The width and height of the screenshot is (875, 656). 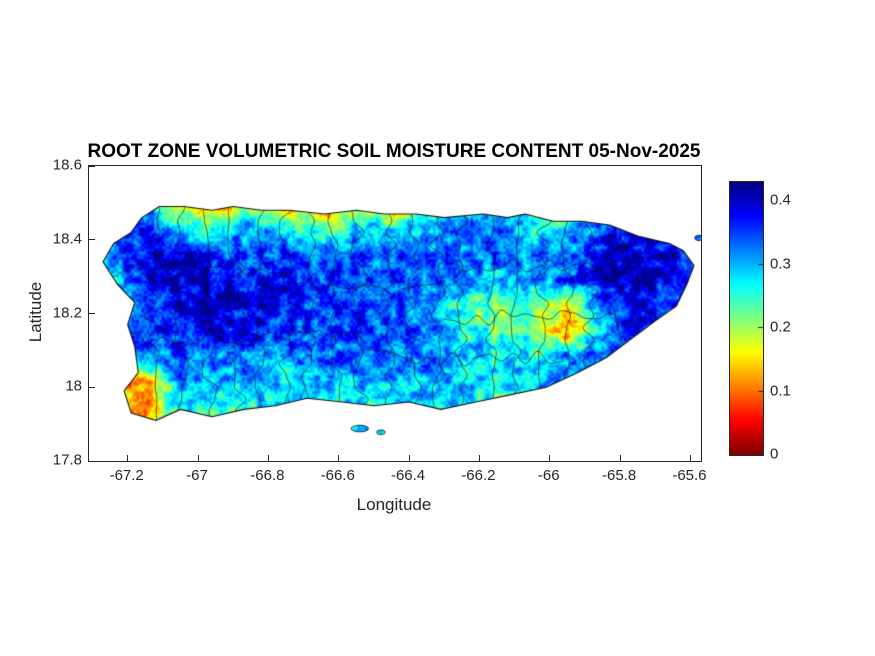 I want to click on colorbar-gradient-canvas, so click(x=746, y=318).